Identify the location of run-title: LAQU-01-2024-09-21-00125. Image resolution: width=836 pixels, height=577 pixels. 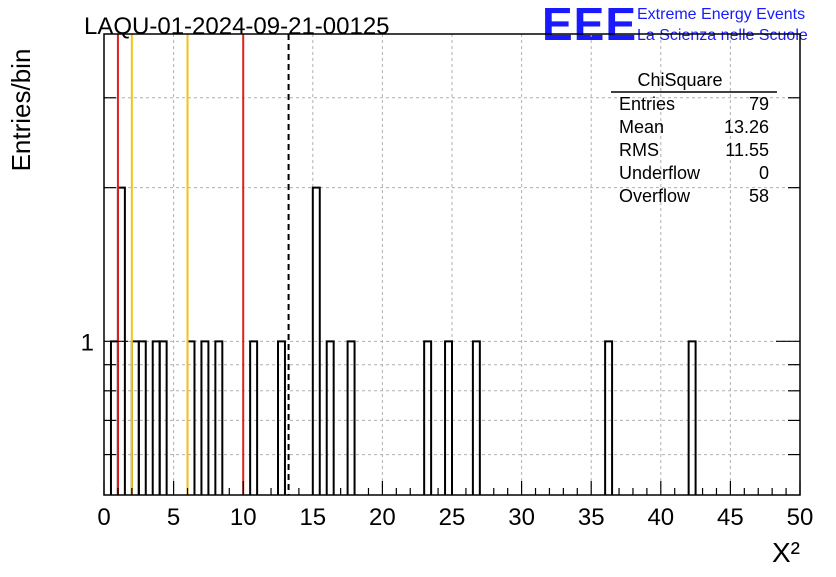
(237, 26).